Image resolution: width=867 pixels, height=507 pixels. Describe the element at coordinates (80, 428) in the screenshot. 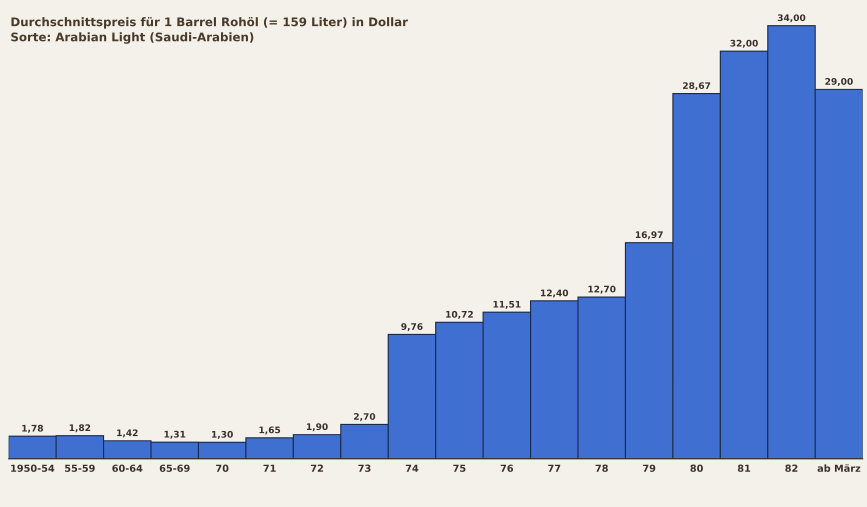

I see `data-label: 1,82` at that location.